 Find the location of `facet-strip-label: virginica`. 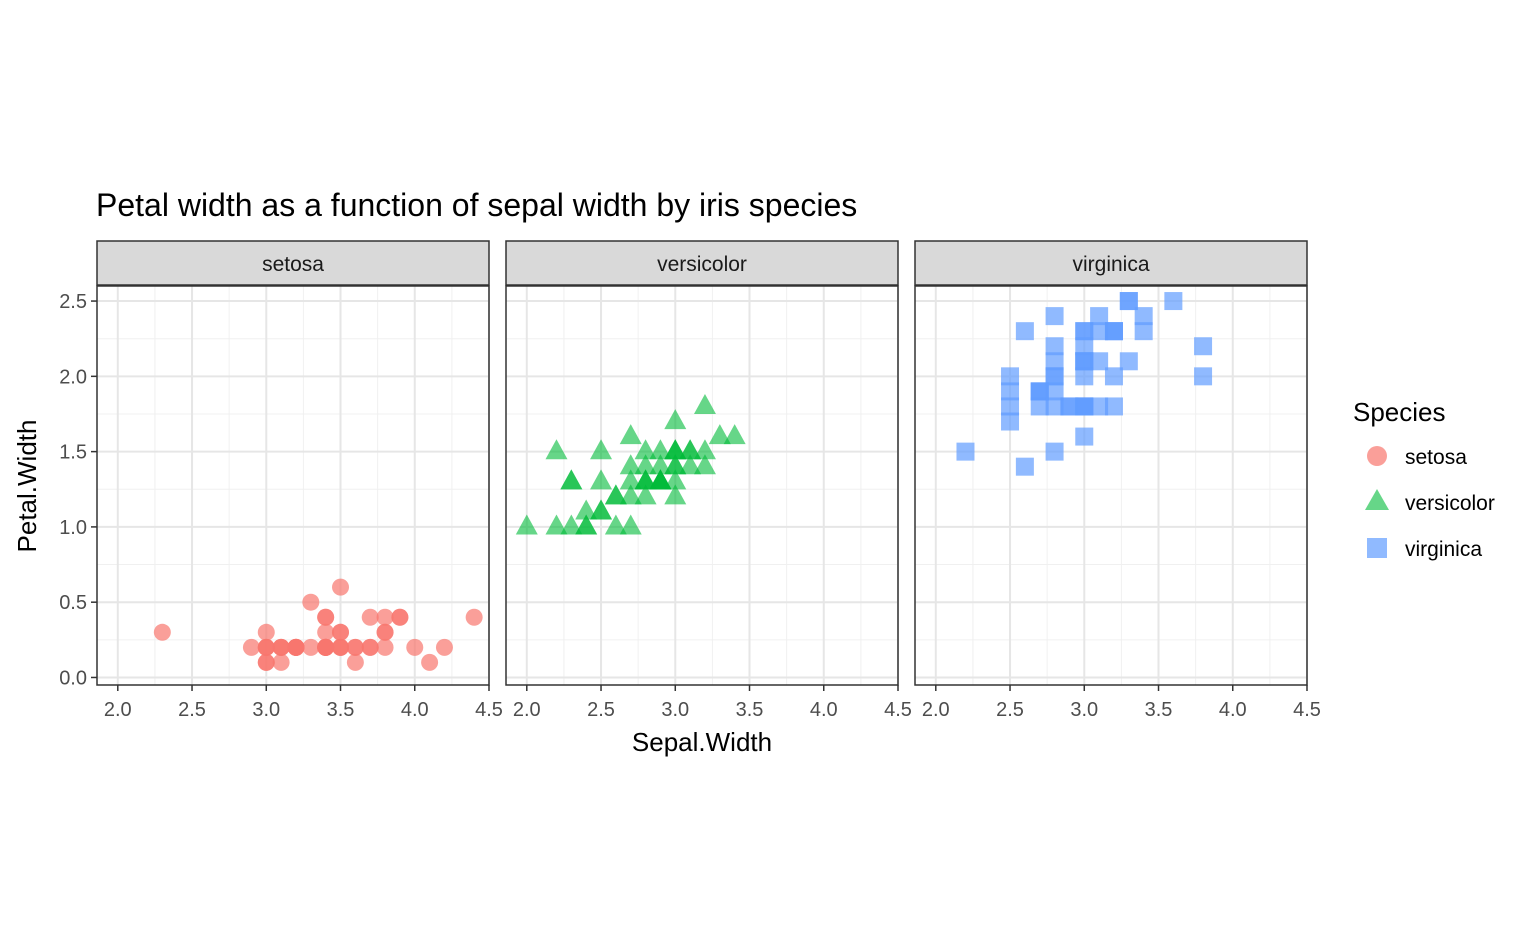

facet-strip-label: virginica is located at coordinates (1110, 264).